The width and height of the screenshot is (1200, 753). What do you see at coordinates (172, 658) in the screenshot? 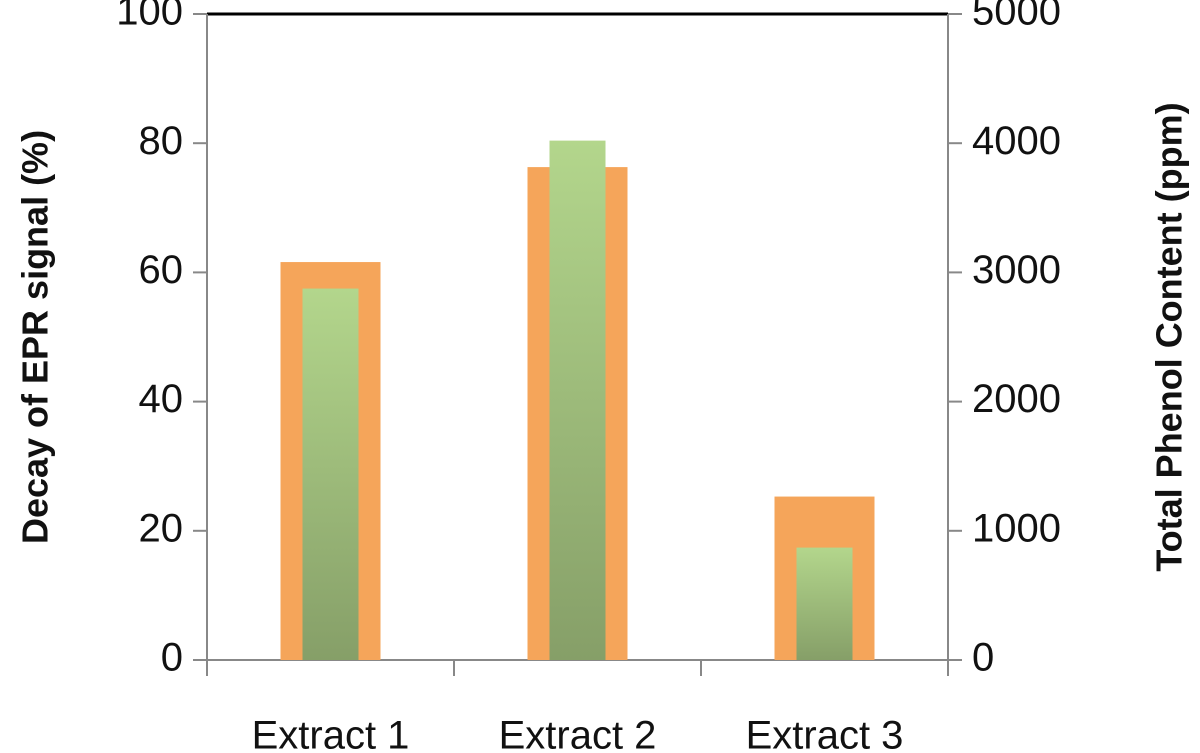
I see `y-tick-label: 0` at bounding box center [172, 658].